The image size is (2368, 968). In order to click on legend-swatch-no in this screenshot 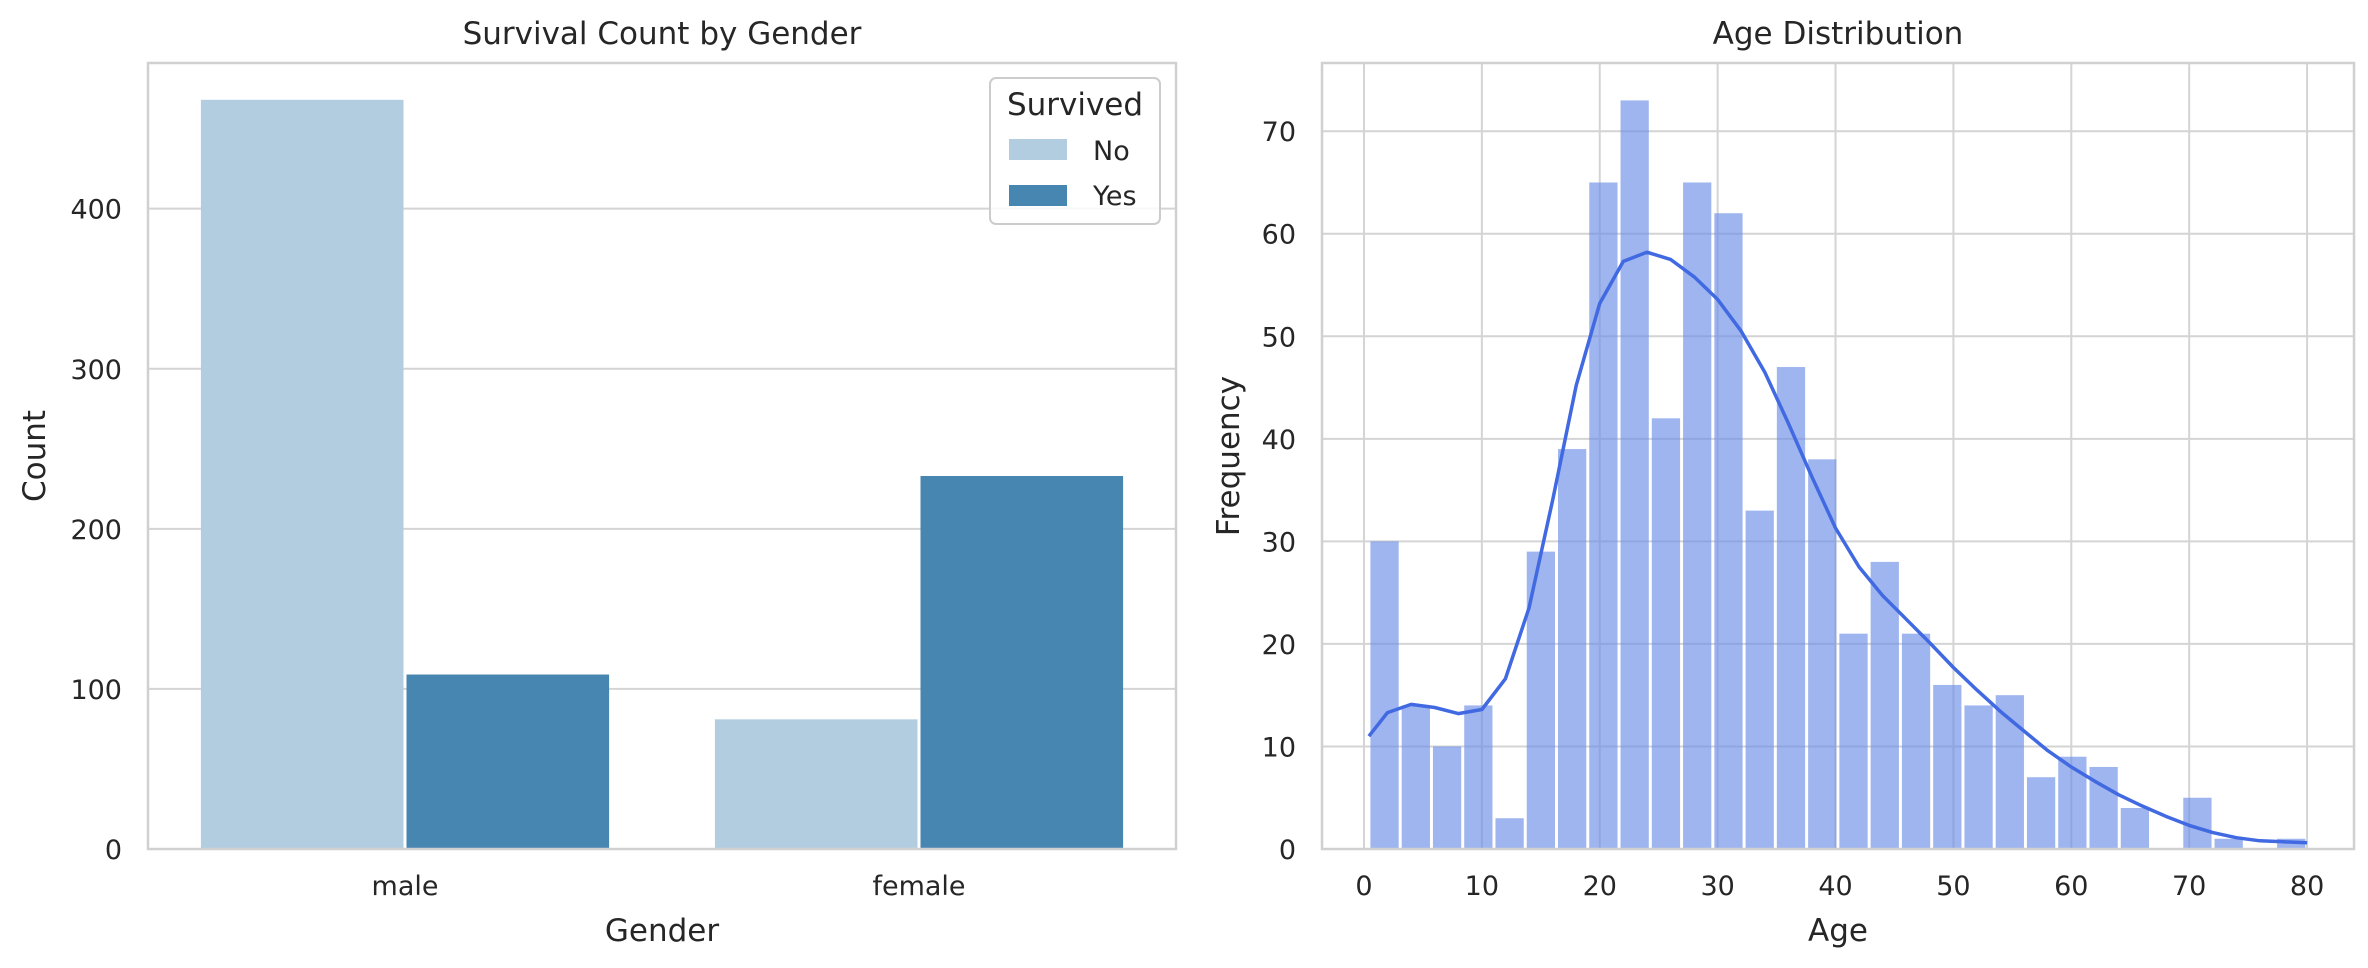, I will do `click(1038, 149)`.